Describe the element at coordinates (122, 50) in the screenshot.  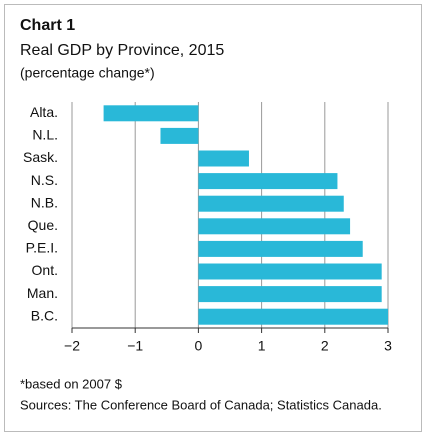
I see `chart-subtitle: Real GDP by Province, 2015` at that location.